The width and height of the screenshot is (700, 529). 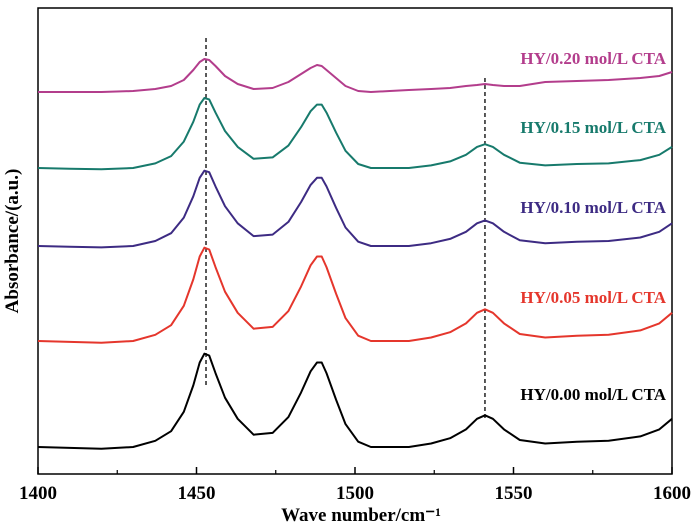 What do you see at coordinates (593, 58) in the screenshot?
I see `series-label: HY/0.20 mol/L CTA` at bounding box center [593, 58].